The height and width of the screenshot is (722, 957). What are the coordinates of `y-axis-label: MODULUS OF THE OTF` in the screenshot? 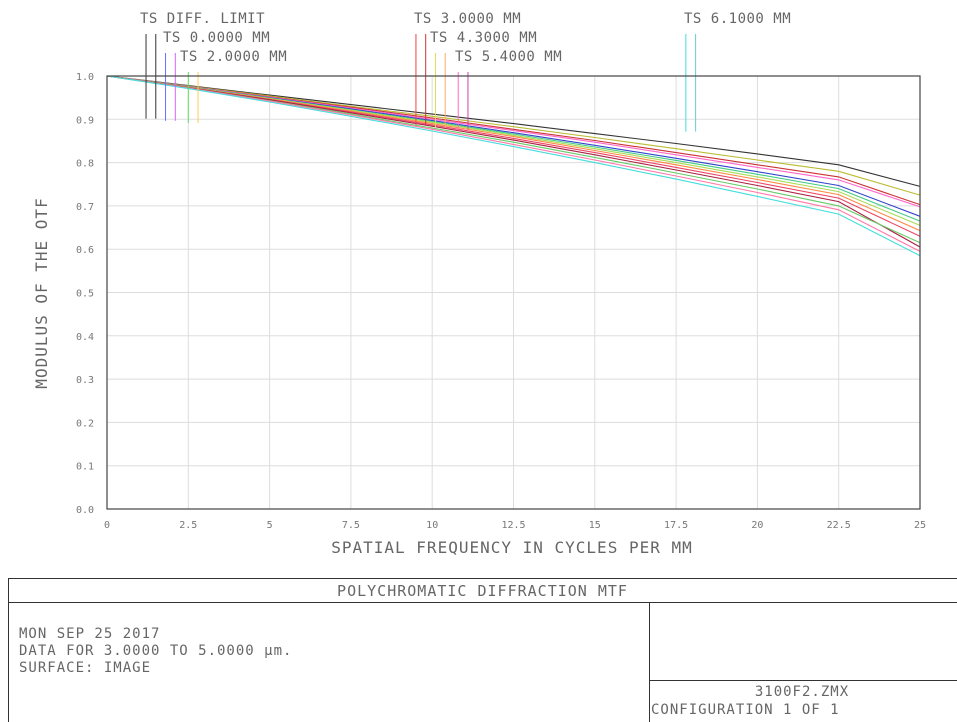 It's located at (41, 292).